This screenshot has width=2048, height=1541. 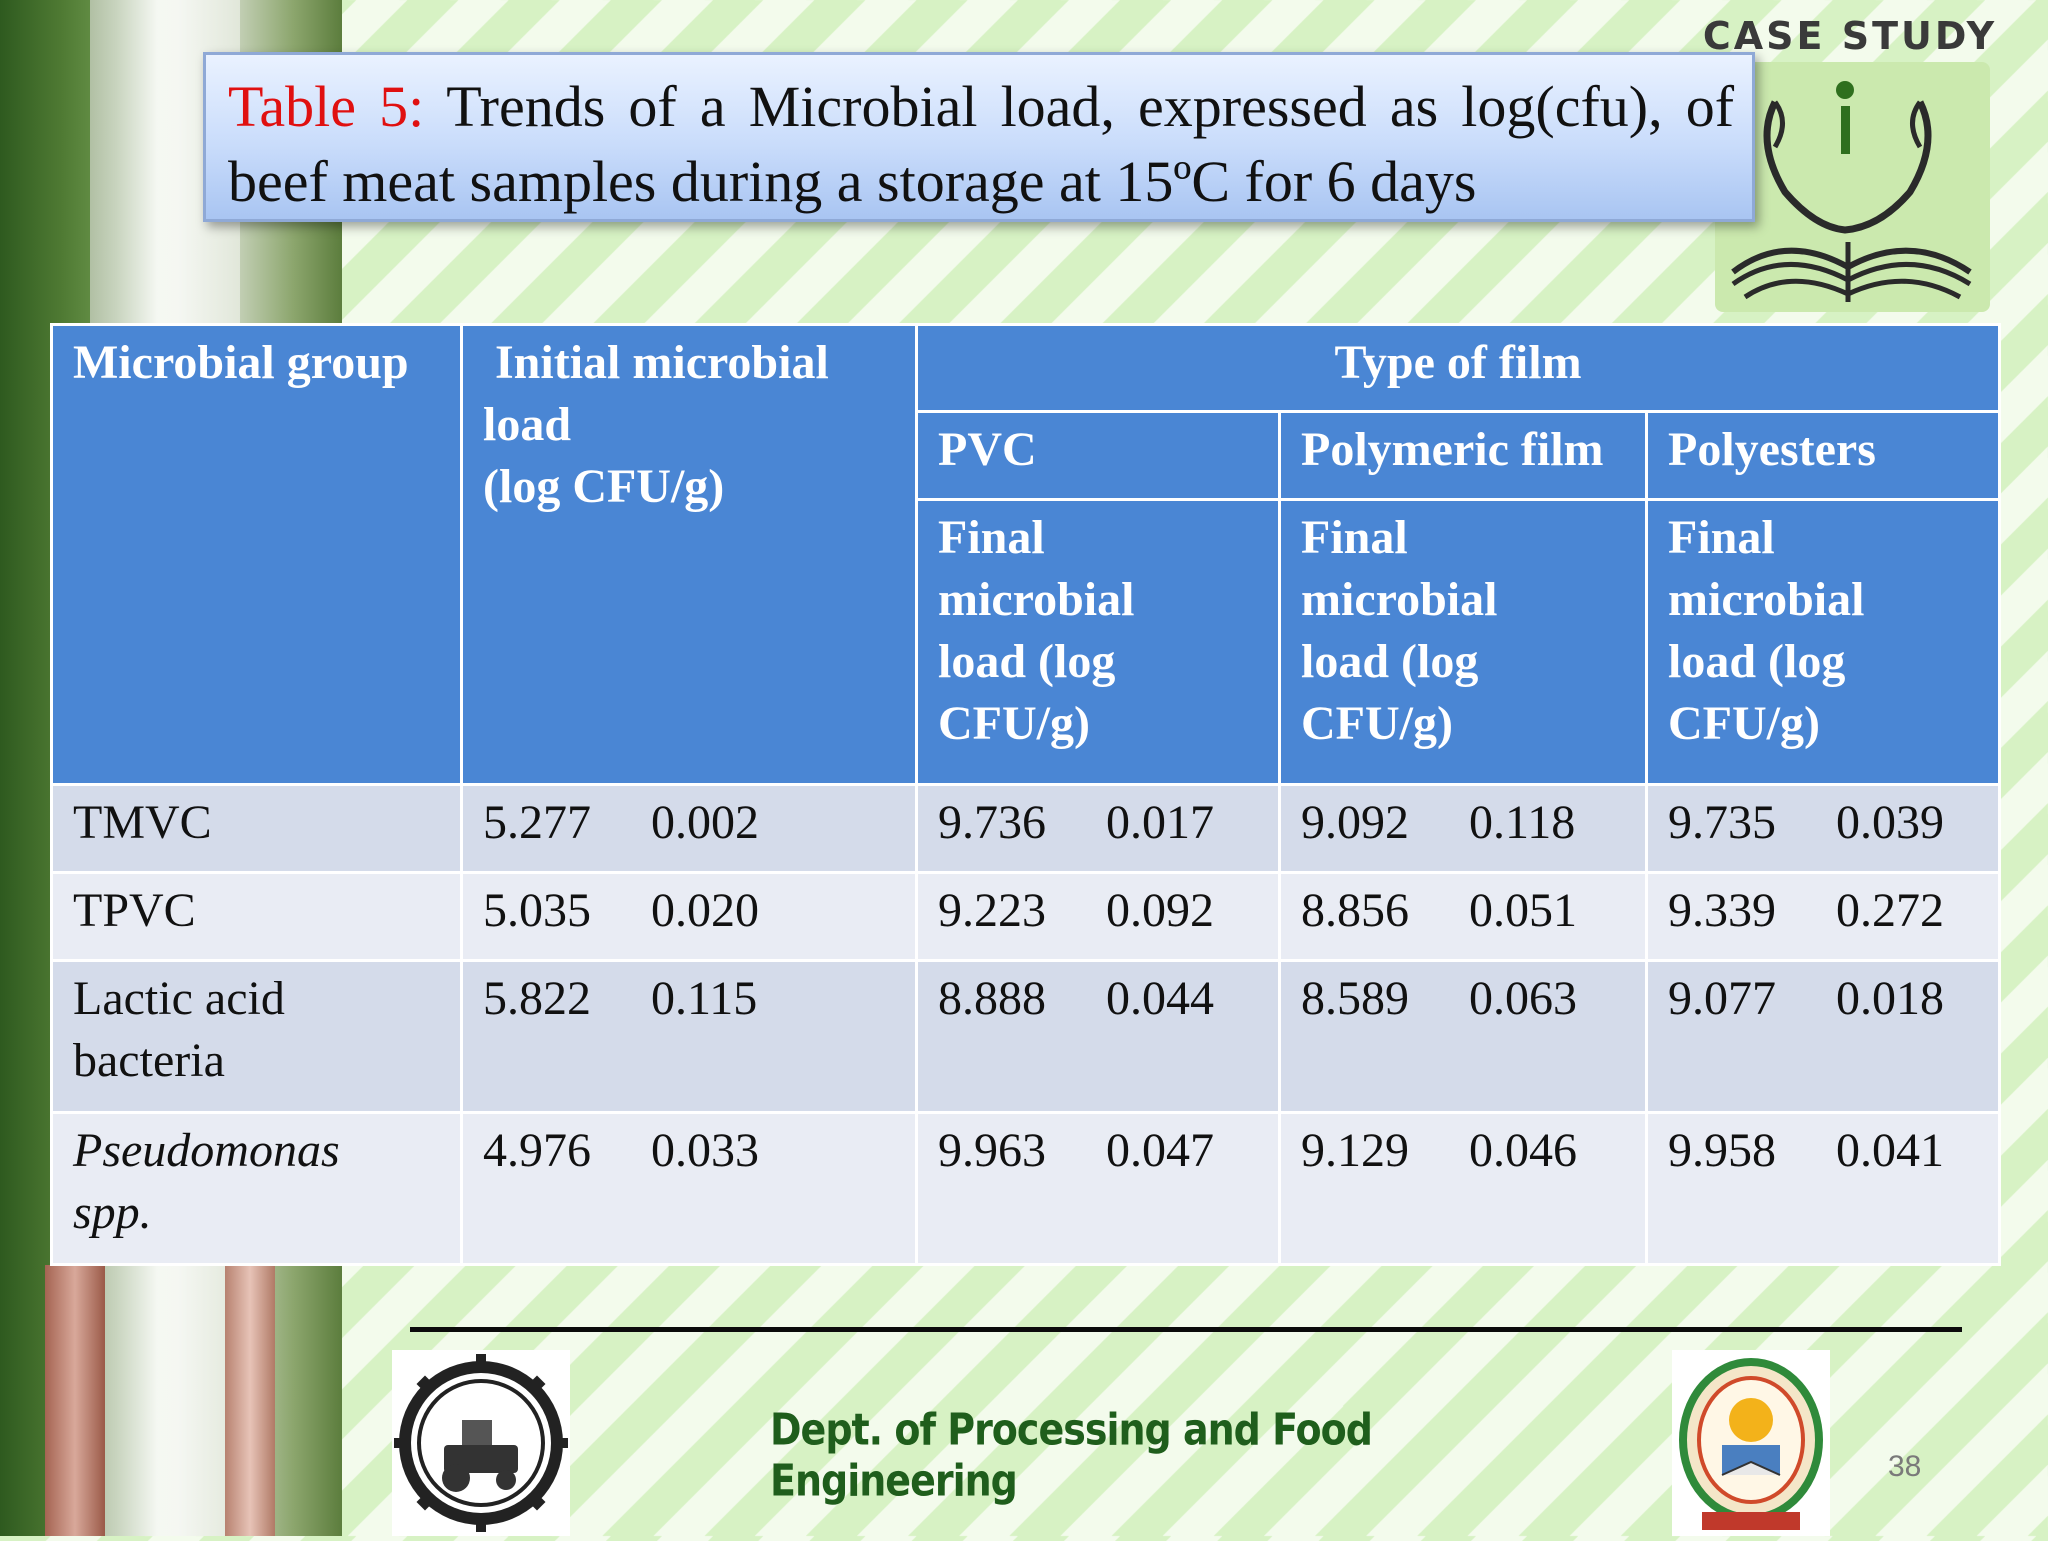 I want to click on cell-polyesters-load: 9.077 0.018, so click(x=1823, y=1036).